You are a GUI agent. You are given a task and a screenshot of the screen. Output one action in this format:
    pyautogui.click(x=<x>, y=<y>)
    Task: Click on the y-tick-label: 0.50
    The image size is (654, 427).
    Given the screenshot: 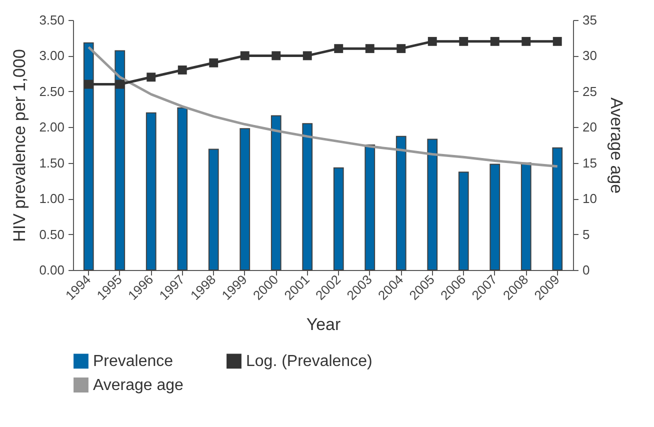 What is the action you would take?
    pyautogui.click(x=51, y=234)
    